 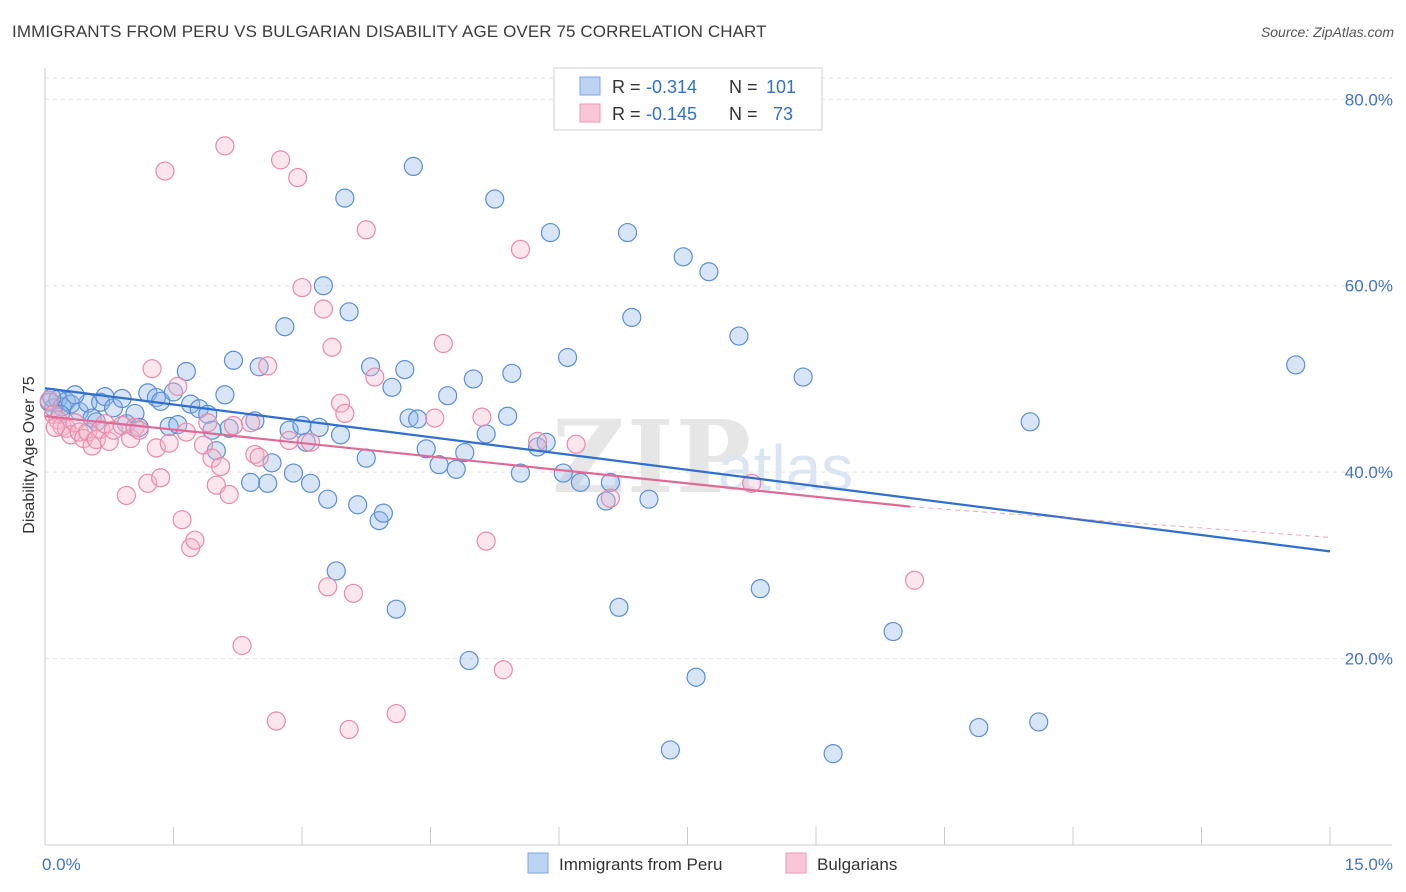 What do you see at coordinates (1327, 32) in the screenshot?
I see `chart-source: Source: ZipAtlas.com` at bounding box center [1327, 32].